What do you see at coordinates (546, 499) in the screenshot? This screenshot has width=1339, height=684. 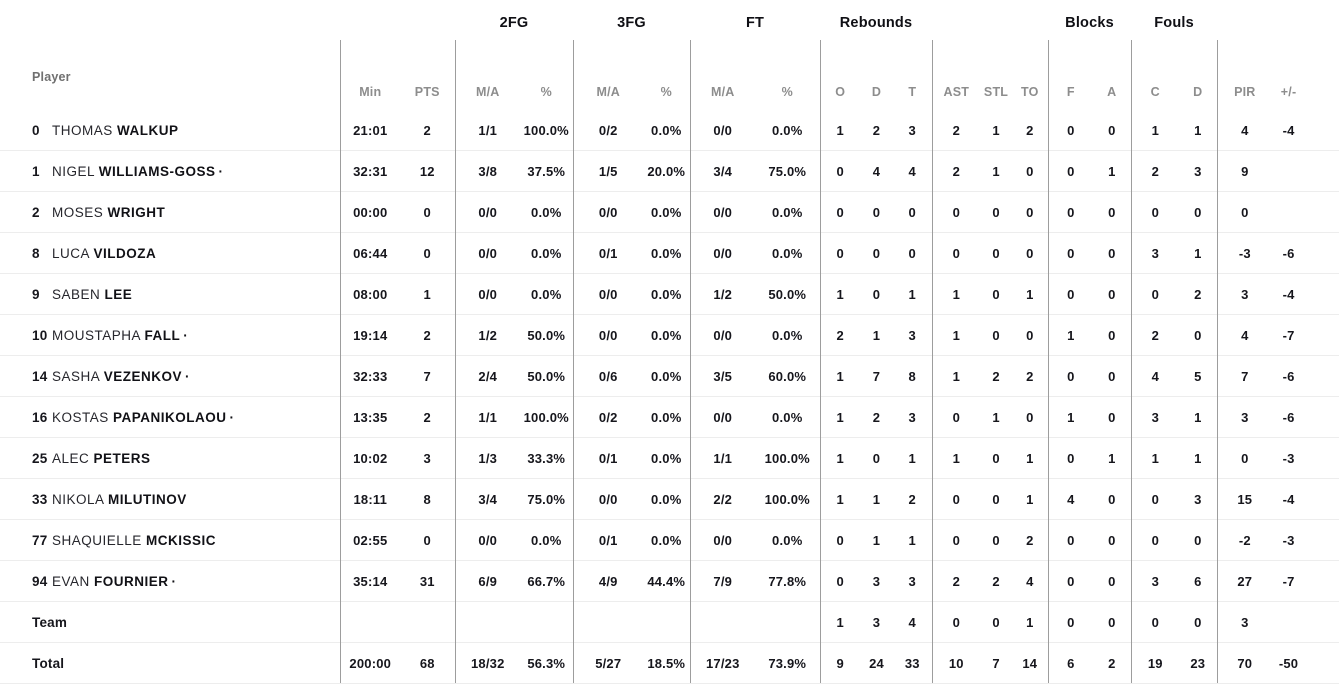 I see `stat-fg2-pct: 75.0%` at bounding box center [546, 499].